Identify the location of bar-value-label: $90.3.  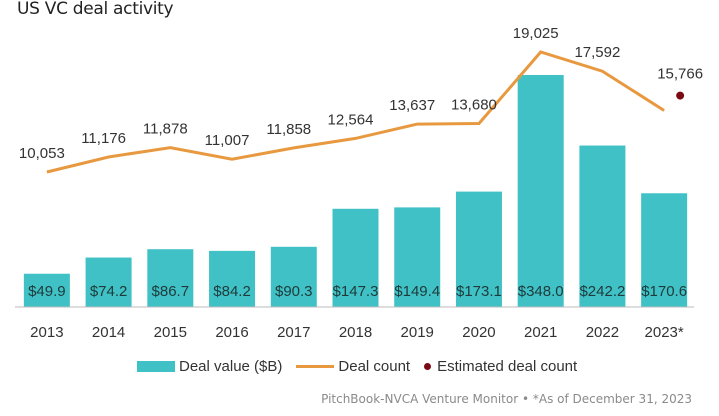
(294, 291).